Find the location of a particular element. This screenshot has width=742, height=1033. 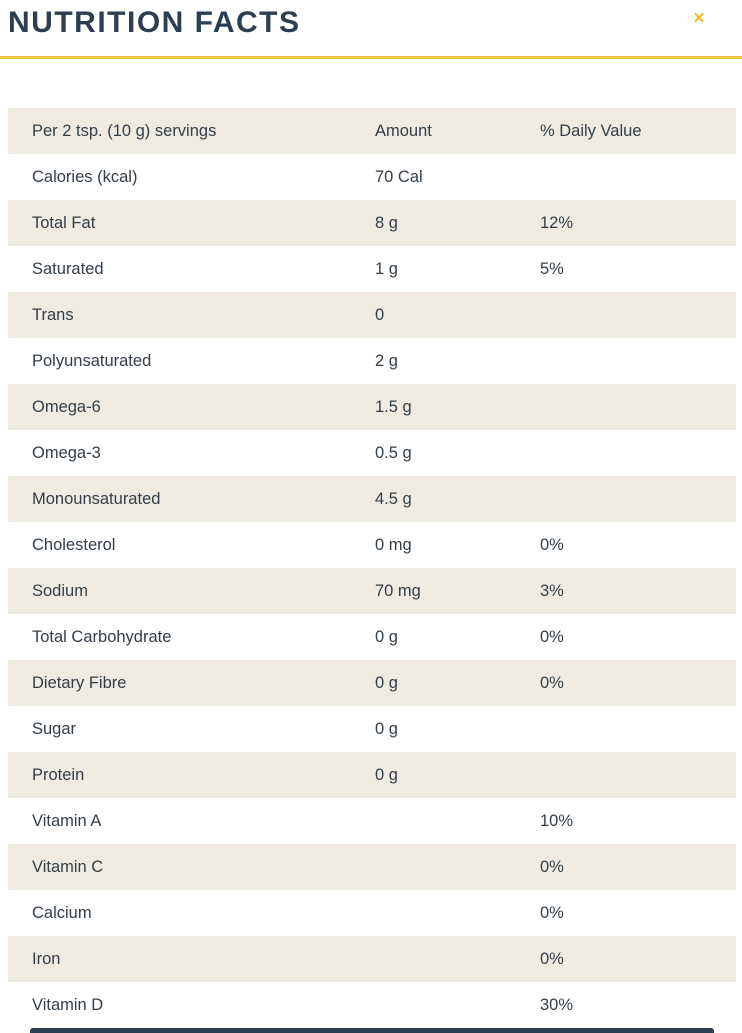

table-row: Vitamin D 30% is located at coordinates (372, 1005).